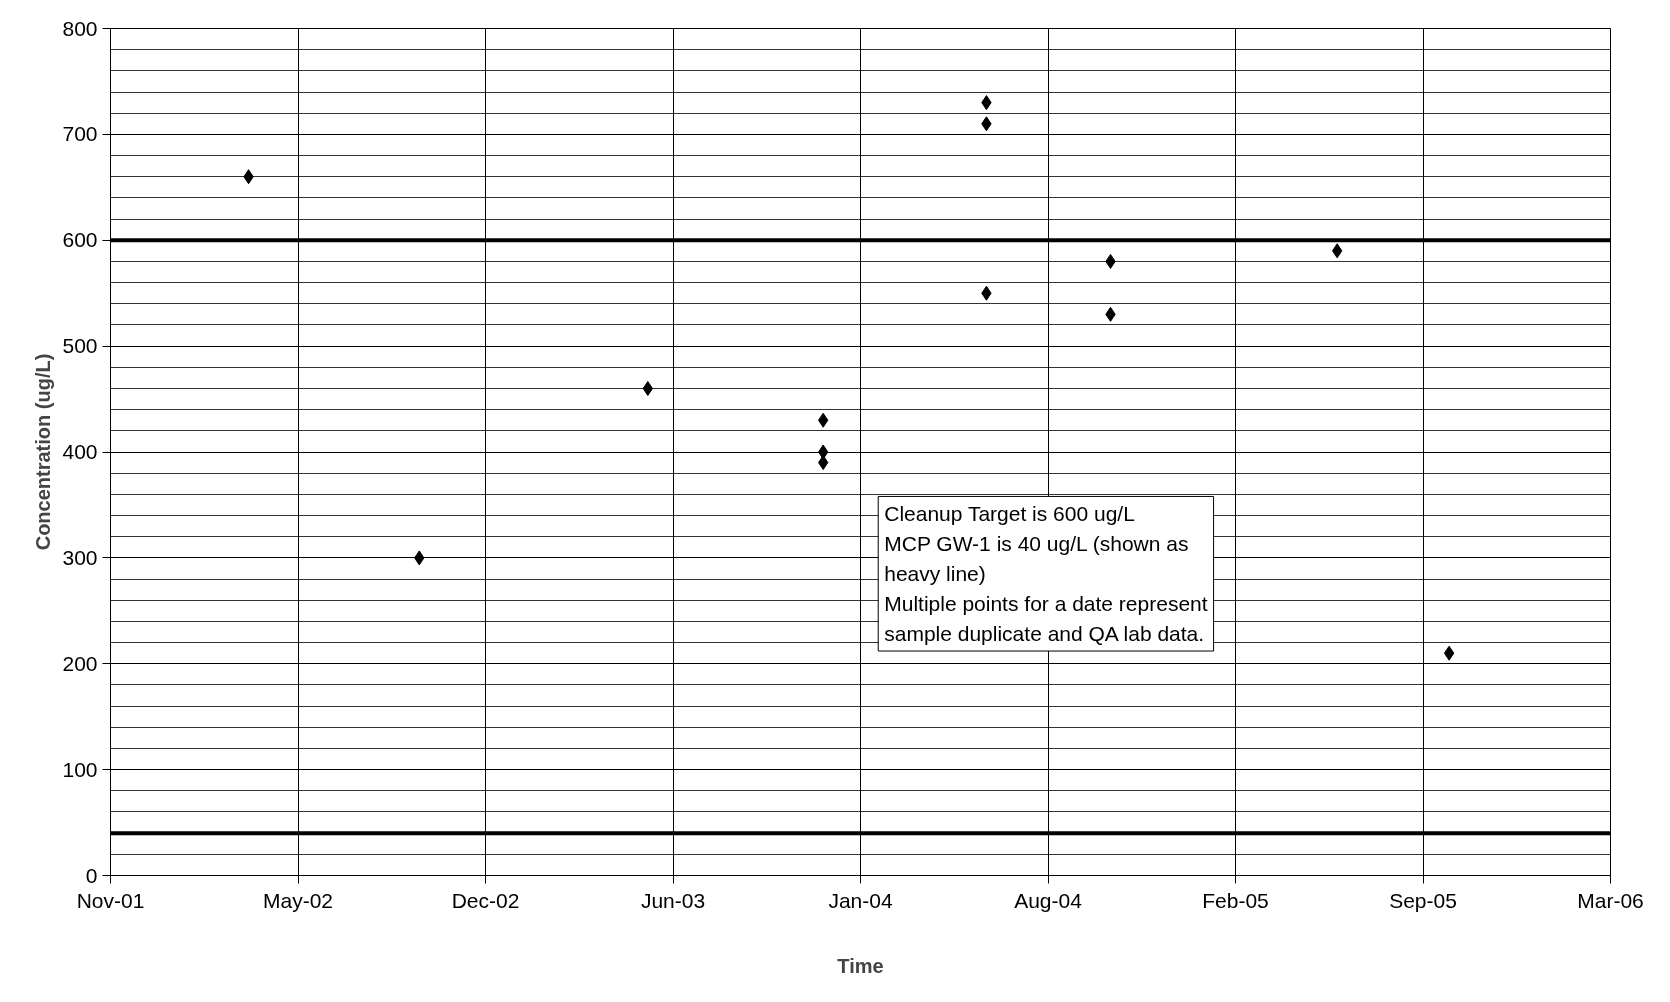 The image size is (1670, 1002). I want to click on y-axis-title: Concentration (ug/L), so click(43, 452).